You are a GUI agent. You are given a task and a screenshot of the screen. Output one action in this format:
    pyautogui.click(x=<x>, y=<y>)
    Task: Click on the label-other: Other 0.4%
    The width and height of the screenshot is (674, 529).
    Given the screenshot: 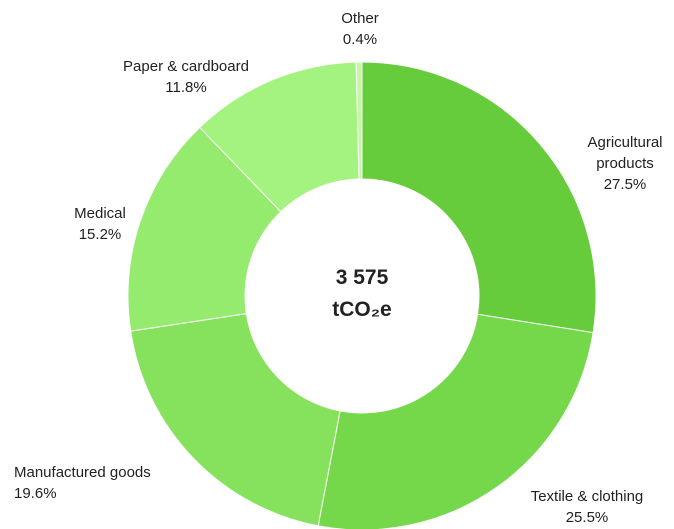 What is the action you would take?
    pyautogui.click(x=360, y=29)
    